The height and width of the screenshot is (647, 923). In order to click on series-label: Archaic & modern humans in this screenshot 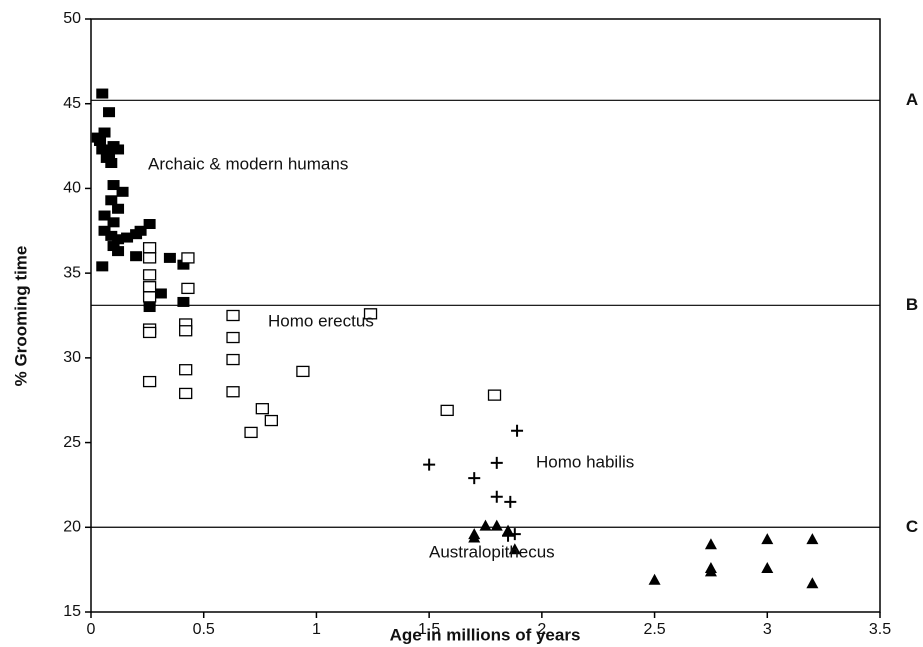, I will do `click(248, 163)`.